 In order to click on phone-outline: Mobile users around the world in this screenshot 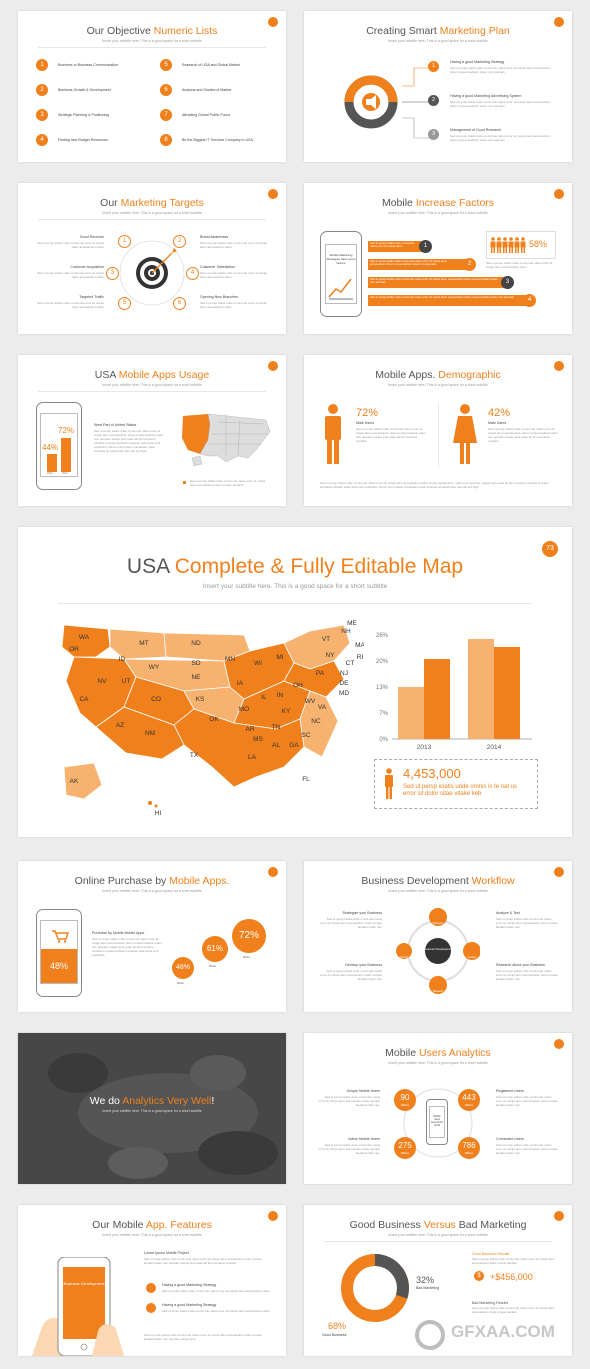, I will do `click(437, 1122)`.